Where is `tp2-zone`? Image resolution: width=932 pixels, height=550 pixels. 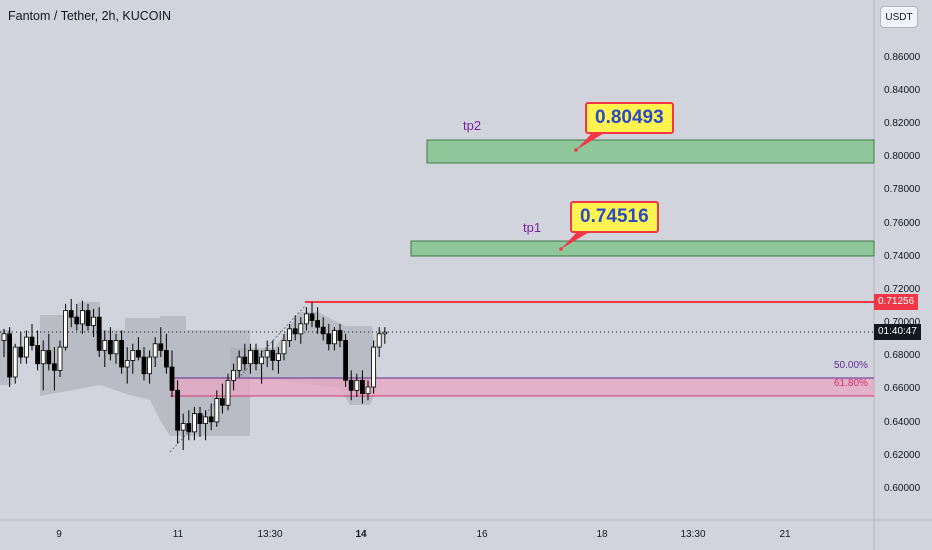 tp2-zone is located at coordinates (650, 151).